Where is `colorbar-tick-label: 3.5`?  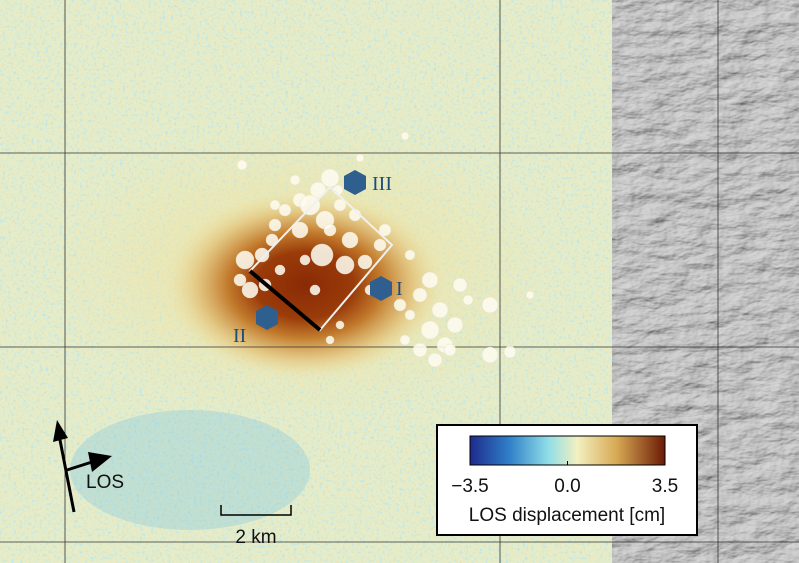 colorbar-tick-label: 3.5 is located at coordinates (665, 486).